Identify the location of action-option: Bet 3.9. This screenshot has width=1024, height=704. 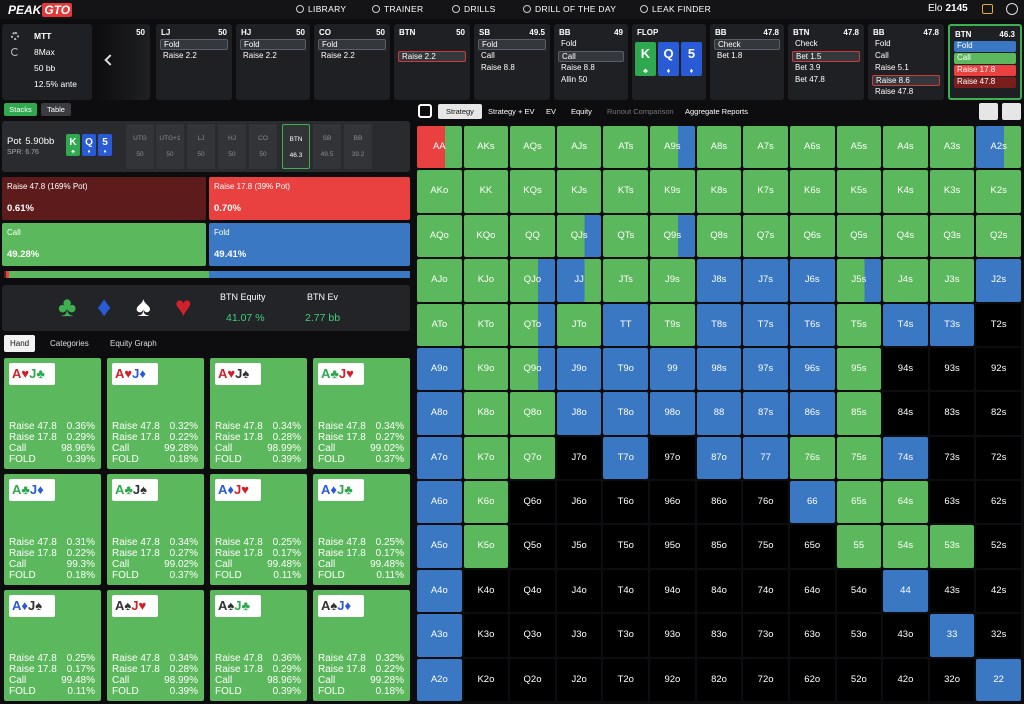
(808, 67).